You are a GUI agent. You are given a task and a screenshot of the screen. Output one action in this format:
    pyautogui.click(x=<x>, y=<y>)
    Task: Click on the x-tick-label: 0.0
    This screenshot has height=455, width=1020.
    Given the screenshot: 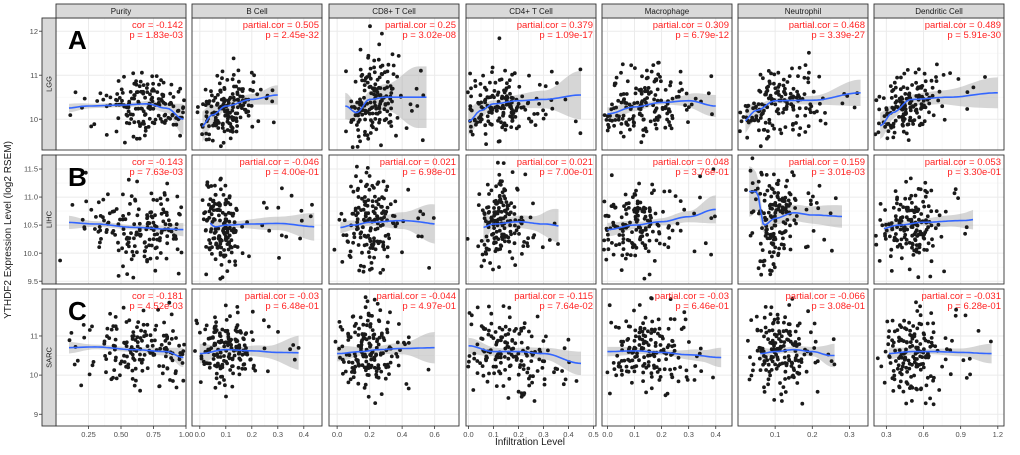 What is the action you would take?
    pyautogui.click(x=200, y=434)
    